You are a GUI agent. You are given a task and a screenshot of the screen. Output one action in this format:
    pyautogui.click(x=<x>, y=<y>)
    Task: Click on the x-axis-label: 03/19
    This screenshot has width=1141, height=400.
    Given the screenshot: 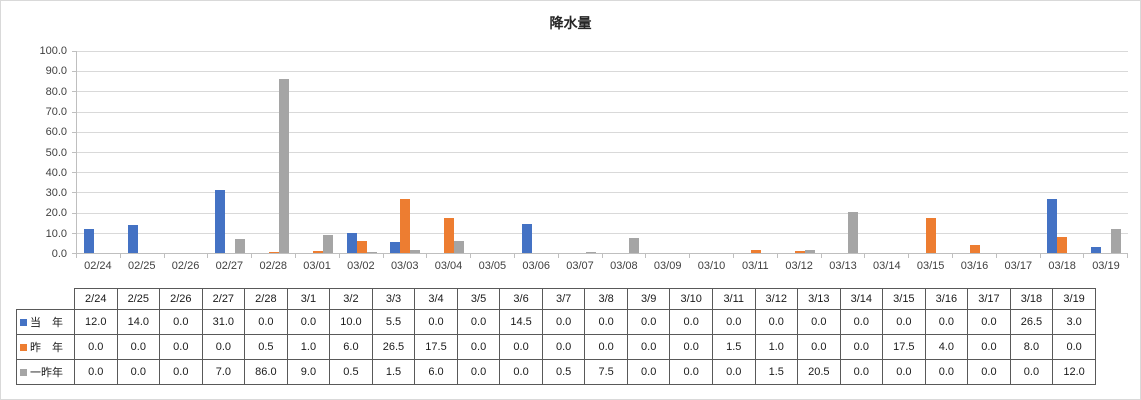 What is the action you would take?
    pyautogui.click(x=1106, y=266)
    